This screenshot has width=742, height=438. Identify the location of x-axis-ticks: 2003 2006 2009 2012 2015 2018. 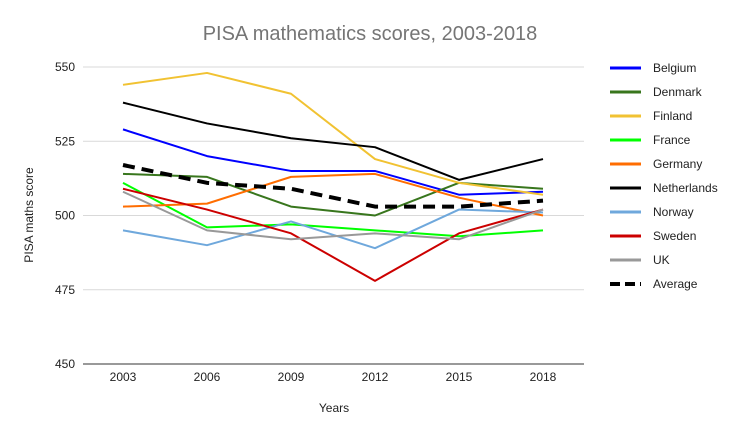
(333, 377).